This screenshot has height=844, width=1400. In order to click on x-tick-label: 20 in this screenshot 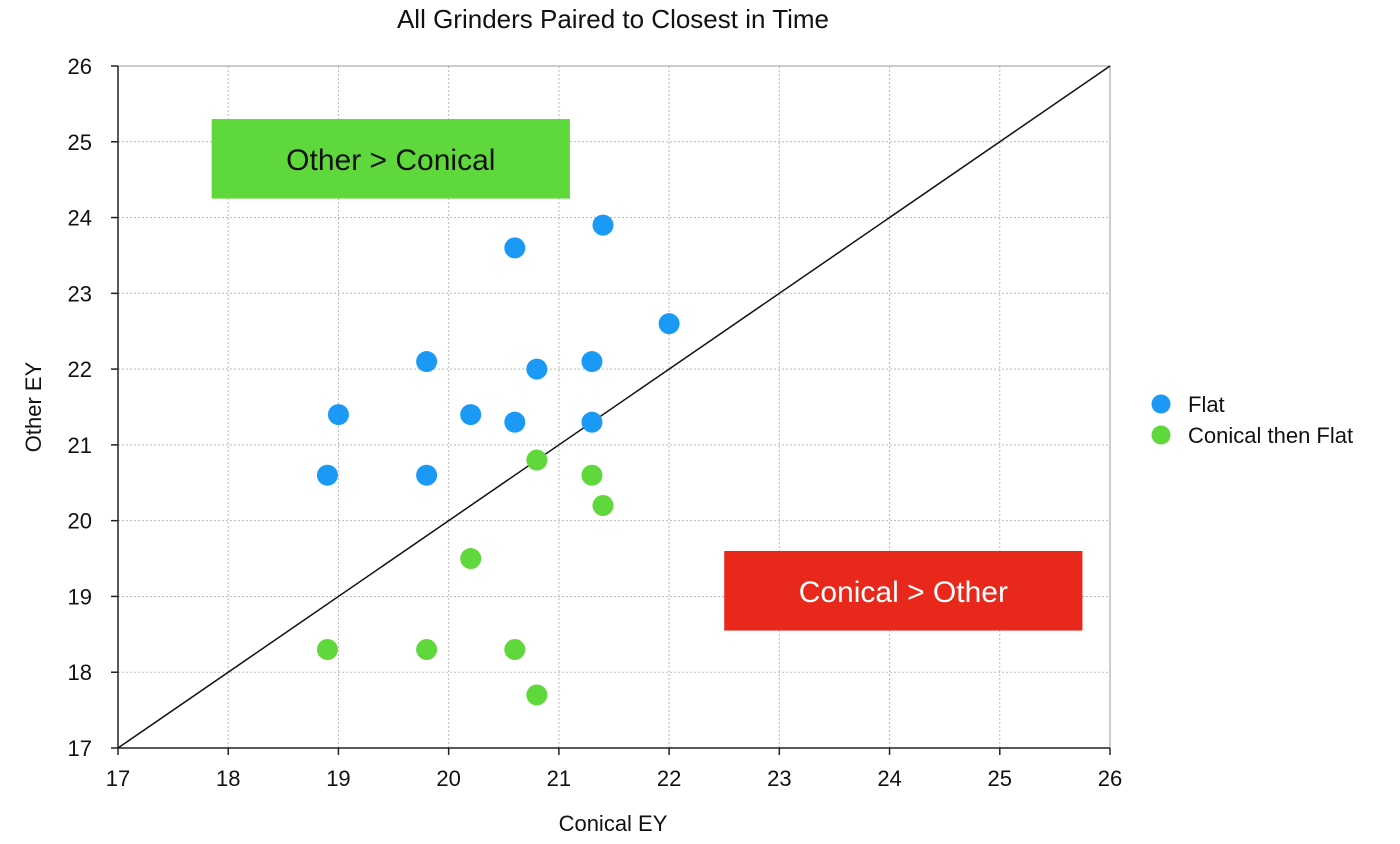, I will do `click(448, 778)`.